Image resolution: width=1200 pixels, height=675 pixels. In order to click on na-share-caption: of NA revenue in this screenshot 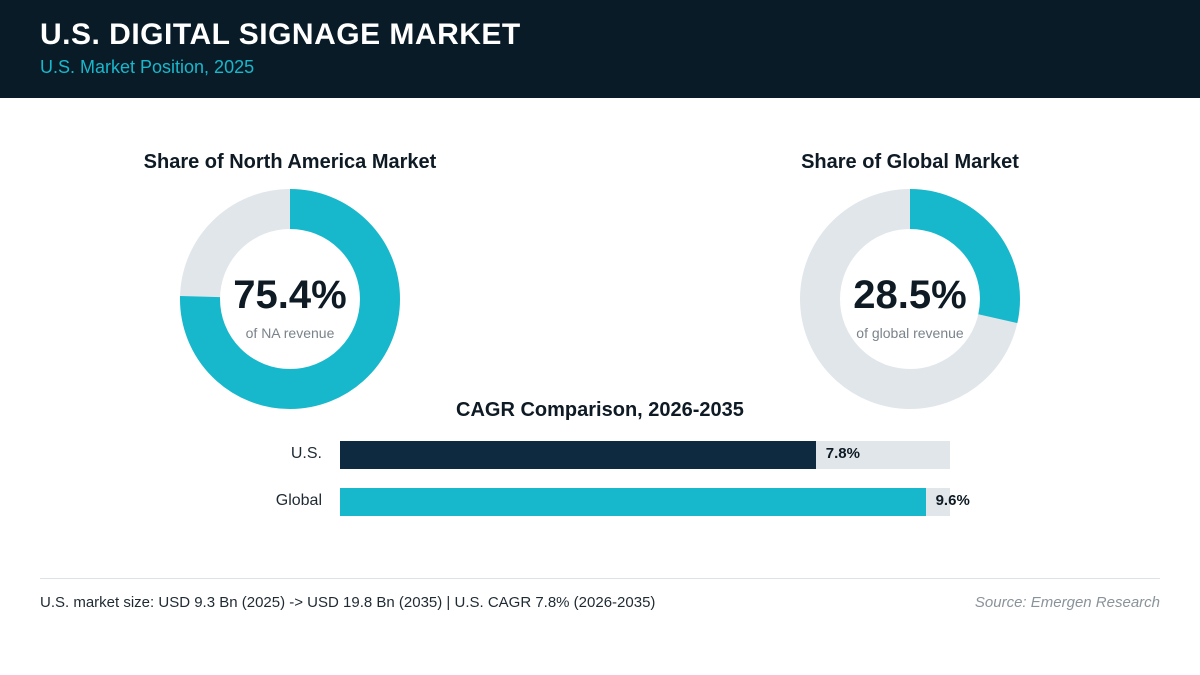, I will do `click(290, 333)`.